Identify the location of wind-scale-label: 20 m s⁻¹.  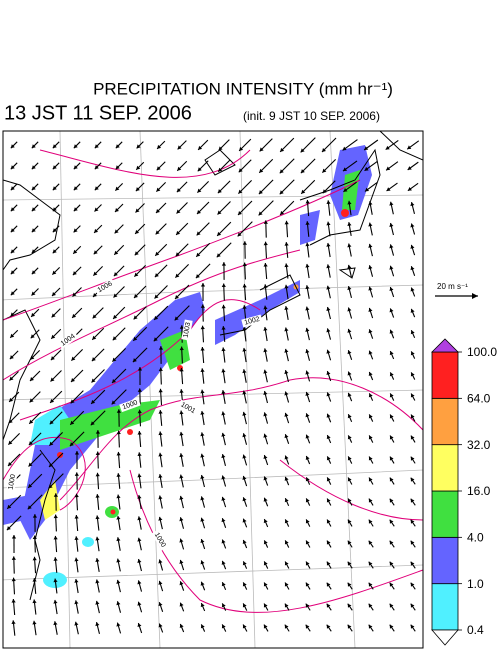
(452, 286).